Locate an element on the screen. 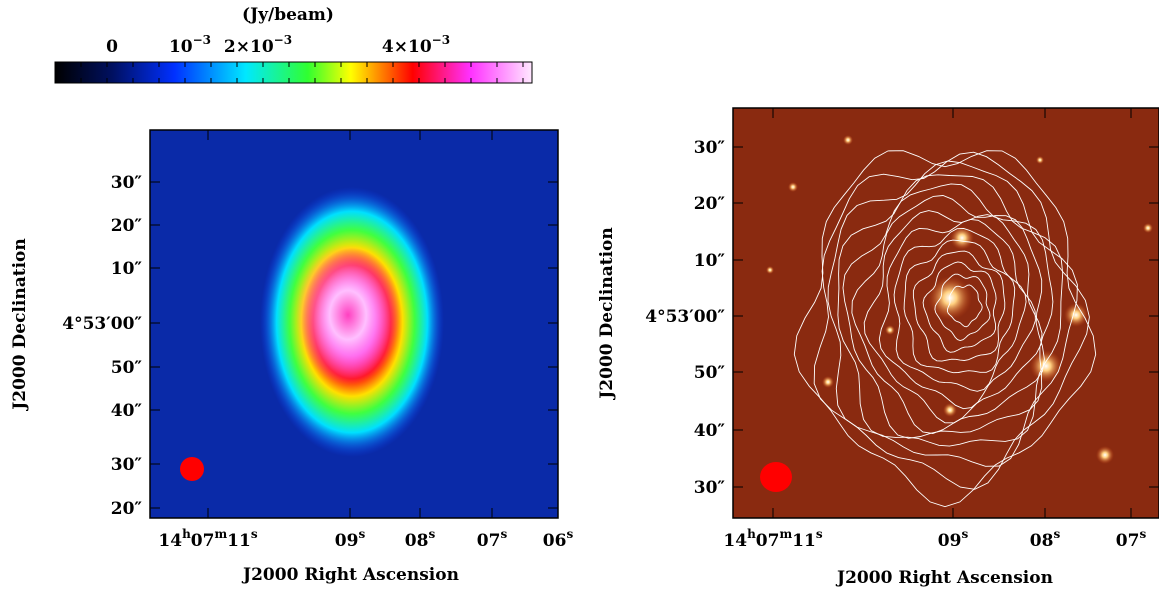  tick-label: 2×10⁻³ is located at coordinates (258, 45).